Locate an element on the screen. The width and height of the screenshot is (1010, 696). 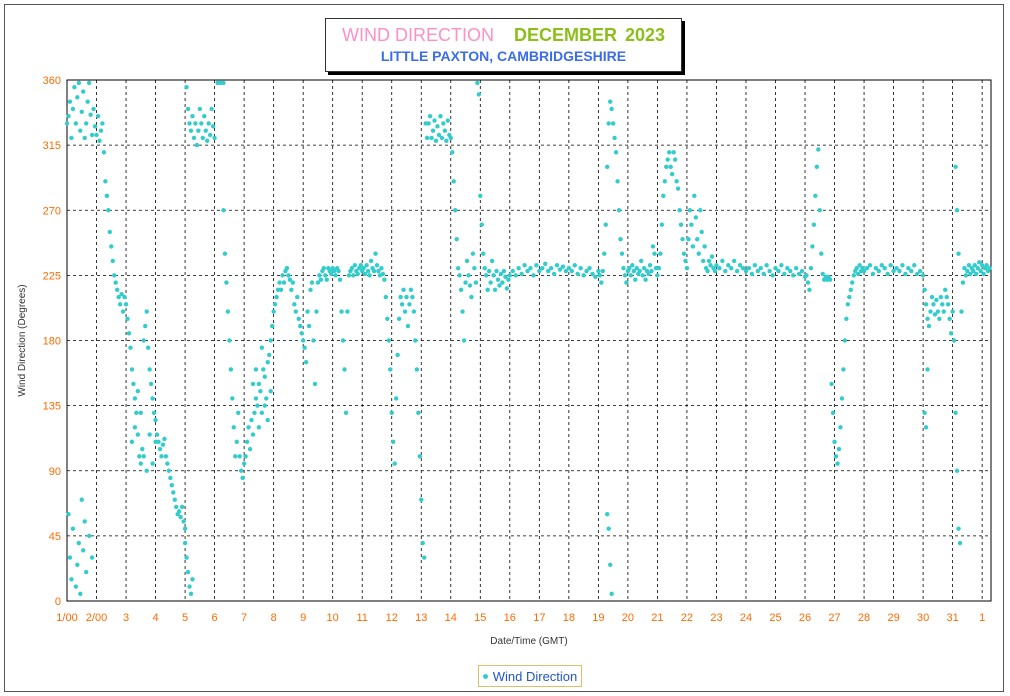
x-tick-label: 7 is located at coordinates (244, 618).